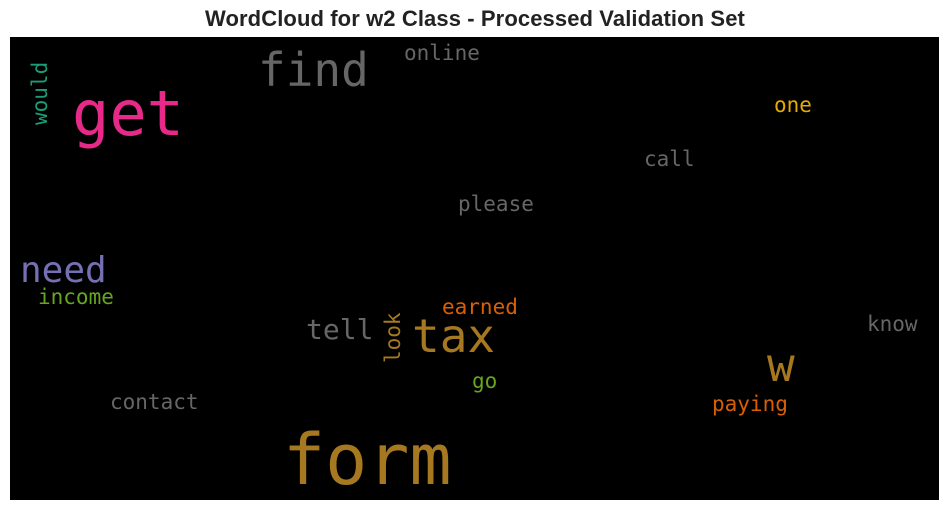  What do you see at coordinates (496, 204) in the screenshot?
I see `word-please: please` at bounding box center [496, 204].